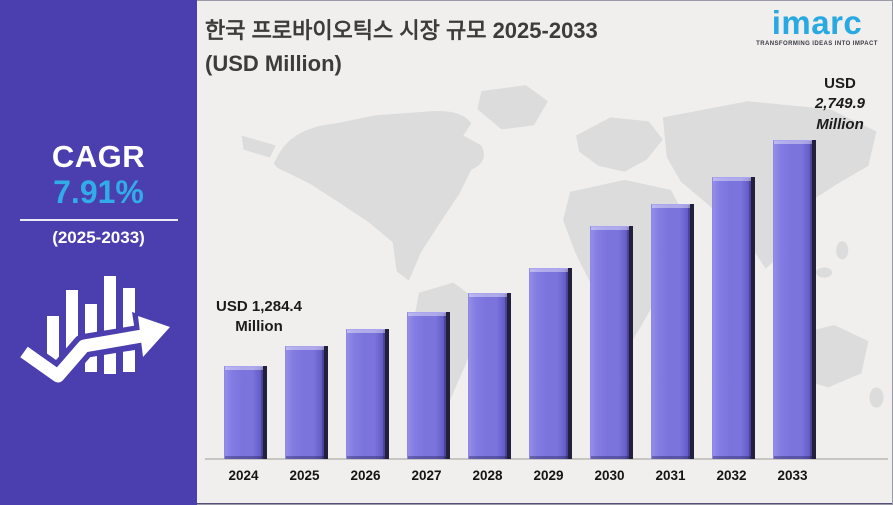 The image size is (893, 505). I want to click on annotation-2024-value: USD 1,284.4 Million, so click(259, 317).